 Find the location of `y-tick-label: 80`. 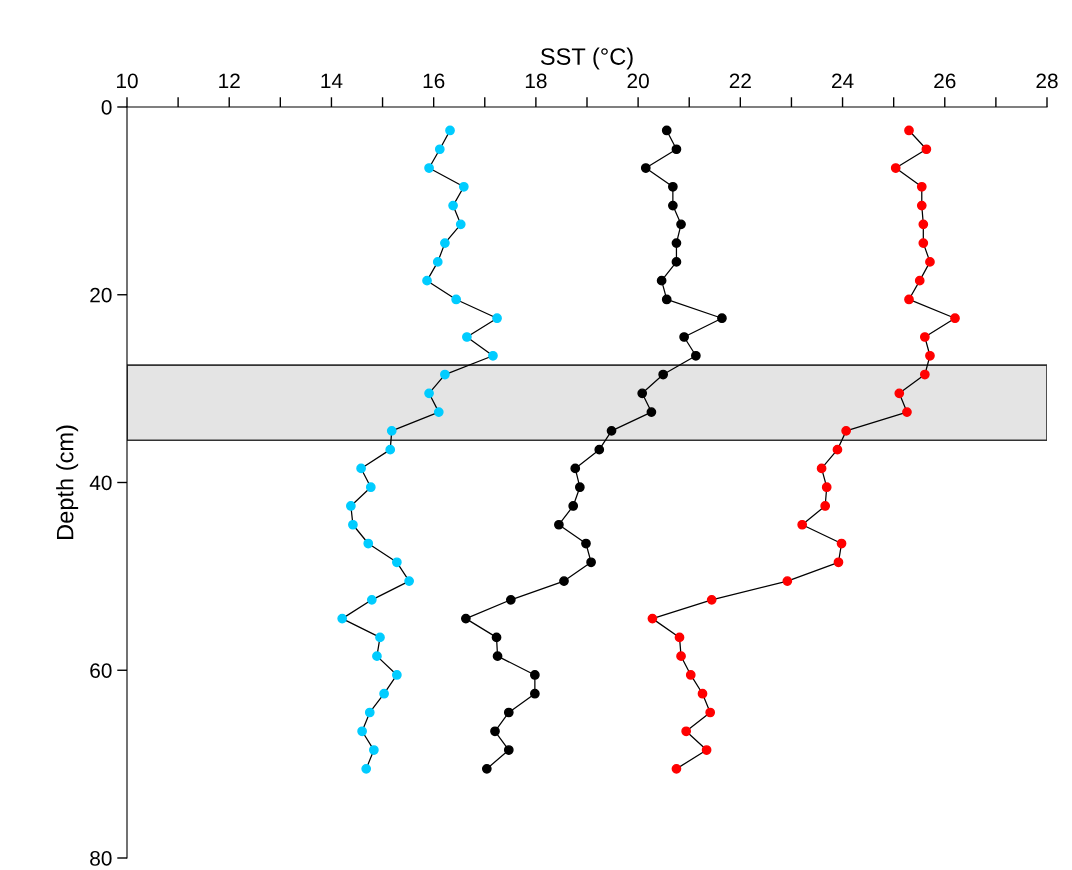

y-tick-label: 80 is located at coordinates (101, 858).